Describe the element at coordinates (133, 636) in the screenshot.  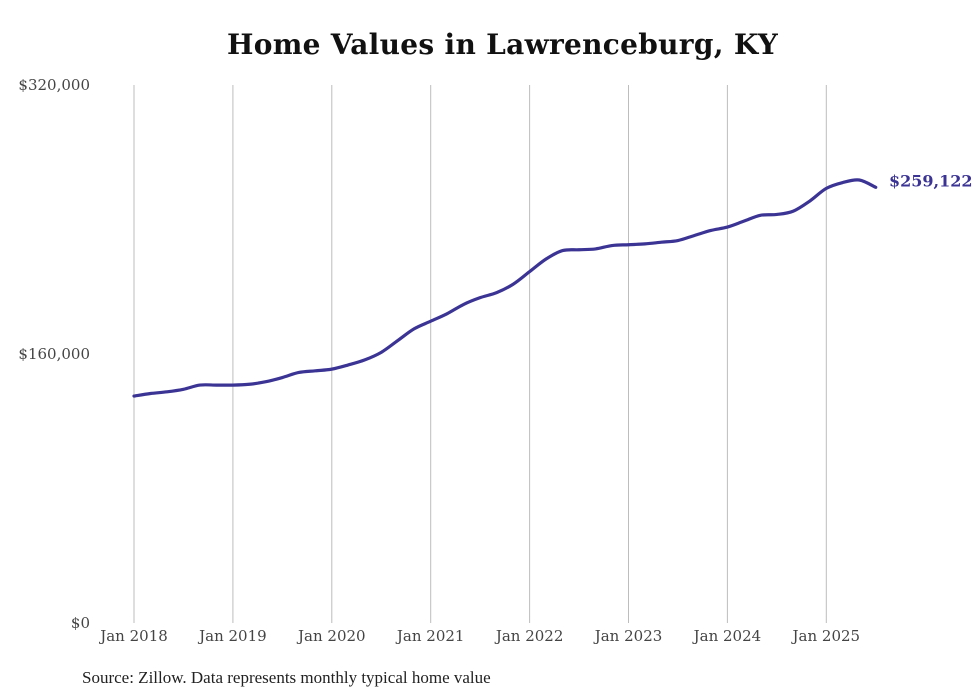
I see `x-tick-label: Jan 2018` at that location.